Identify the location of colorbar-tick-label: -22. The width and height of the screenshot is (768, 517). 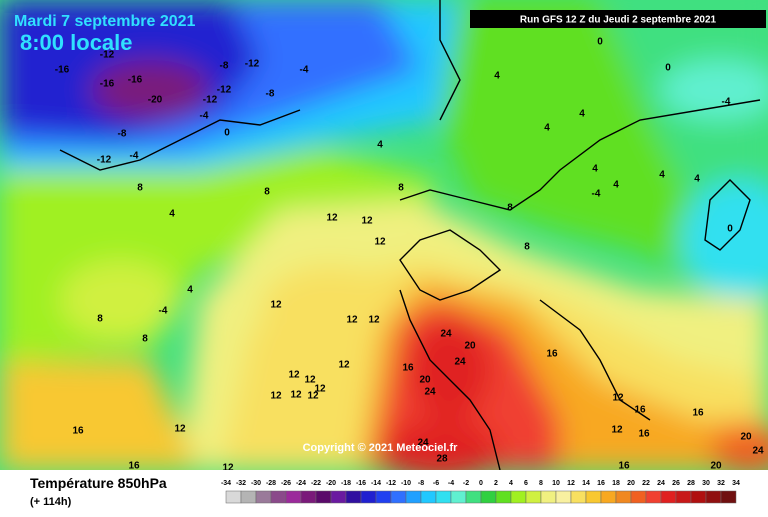
(316, 483).